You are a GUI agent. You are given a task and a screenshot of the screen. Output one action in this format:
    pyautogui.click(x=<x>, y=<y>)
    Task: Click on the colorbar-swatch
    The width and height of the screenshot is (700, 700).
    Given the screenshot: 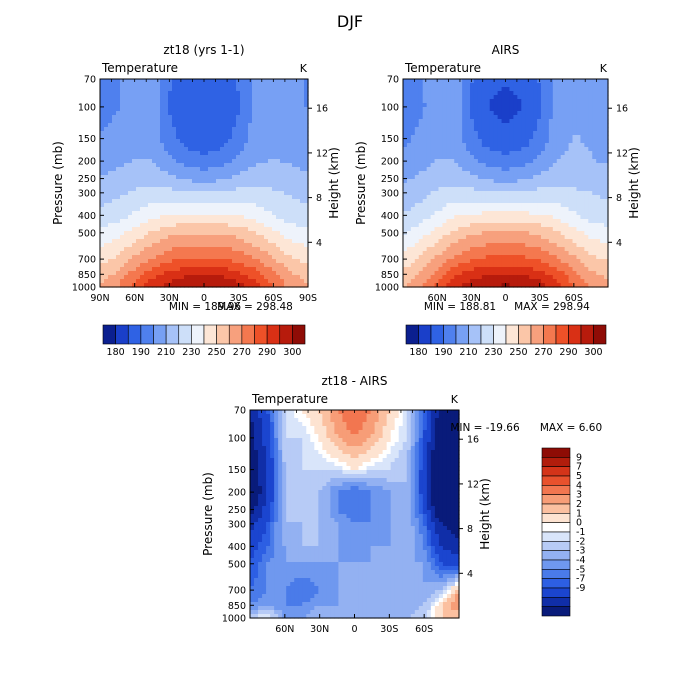 What is the action you would take?
    pyautogui.click(x=134, y=334)
    